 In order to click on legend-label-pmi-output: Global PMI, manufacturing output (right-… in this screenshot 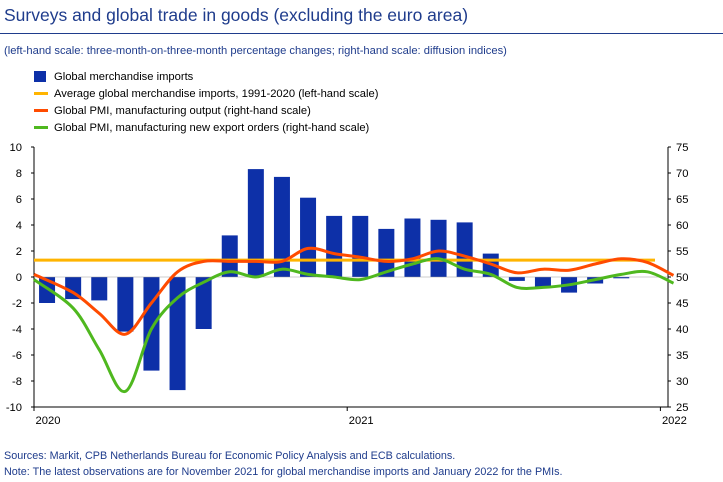, I will do `click(182, 110)`.